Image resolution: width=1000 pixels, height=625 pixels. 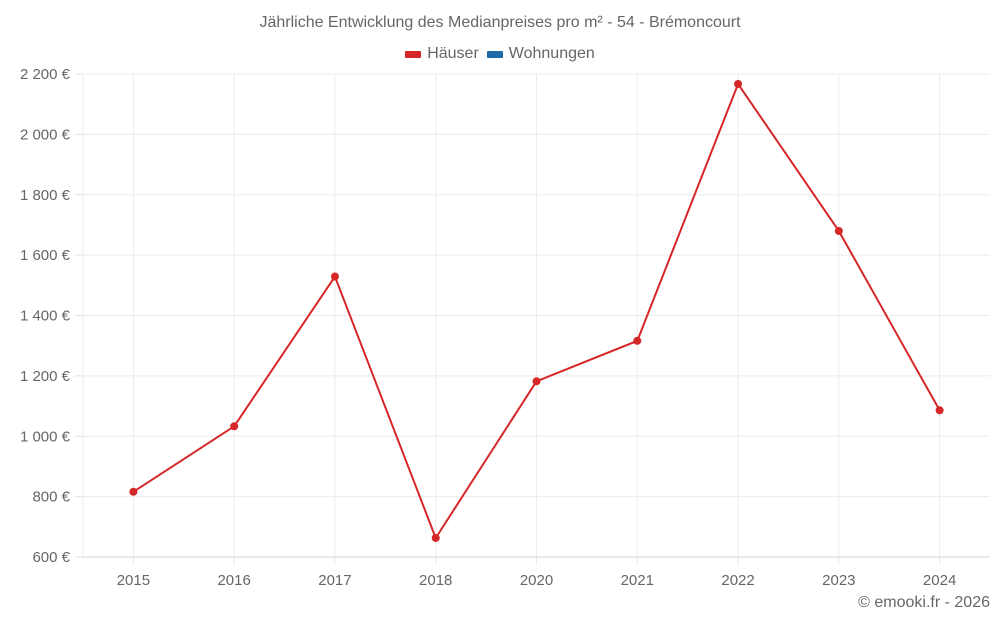 I want to click on x-axis: 2015 2016 2017 2018 2020 2021 2022 2023 2024, so click(x=536, y=572).